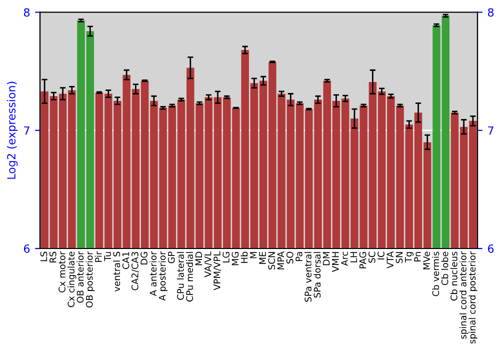 The width and height of the screenshot is (500, 350). Describe the element at coordinates (262, 258) in the screenshot. I see `x-tick-label: ME` at that location.